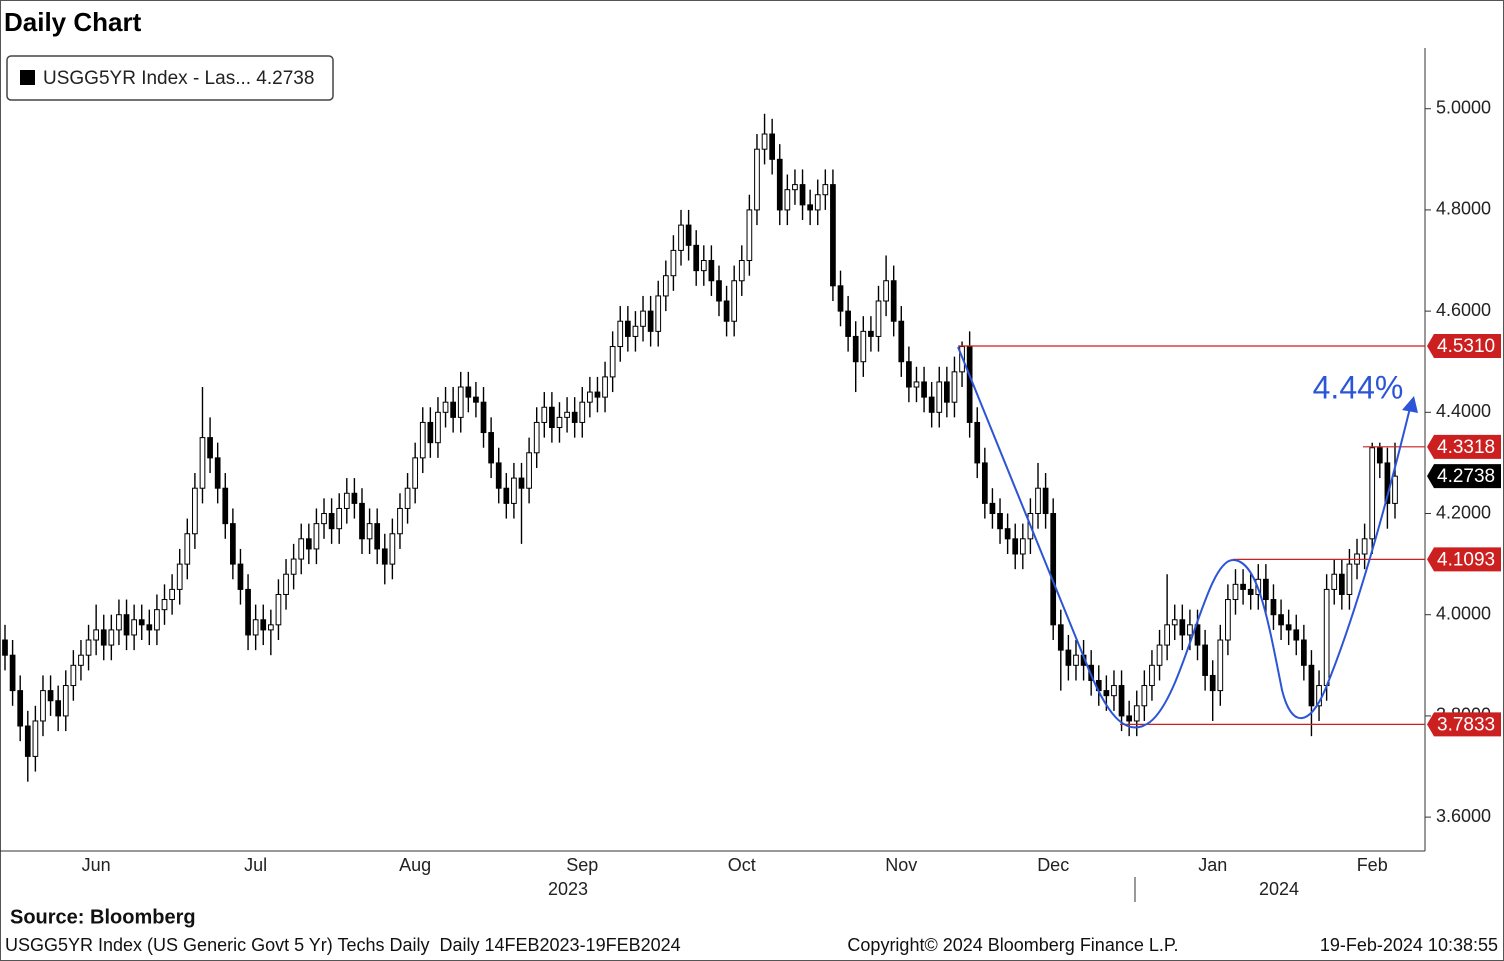  What do you see at coordinates (255, 865) in the screenshot?
I see `x-tick-label: Jul` at bounding box center [255, 865].